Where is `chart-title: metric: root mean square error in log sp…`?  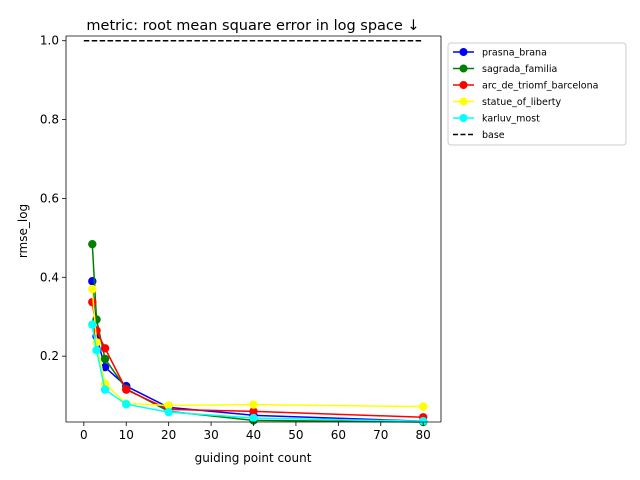 chart-title: metric: root mean square error in log sp… is located at coordinates (252, 26).